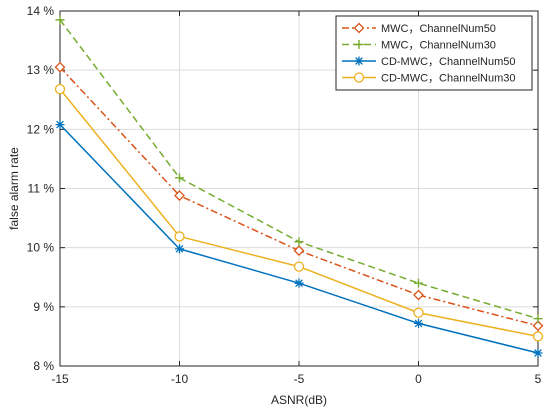 This screenshot has width=550, height=411. What do you see at coordinates (299, 400) in the screenshot?
I see `x-axis-title: ASNR(dB)` at bounding box center [299, 400].